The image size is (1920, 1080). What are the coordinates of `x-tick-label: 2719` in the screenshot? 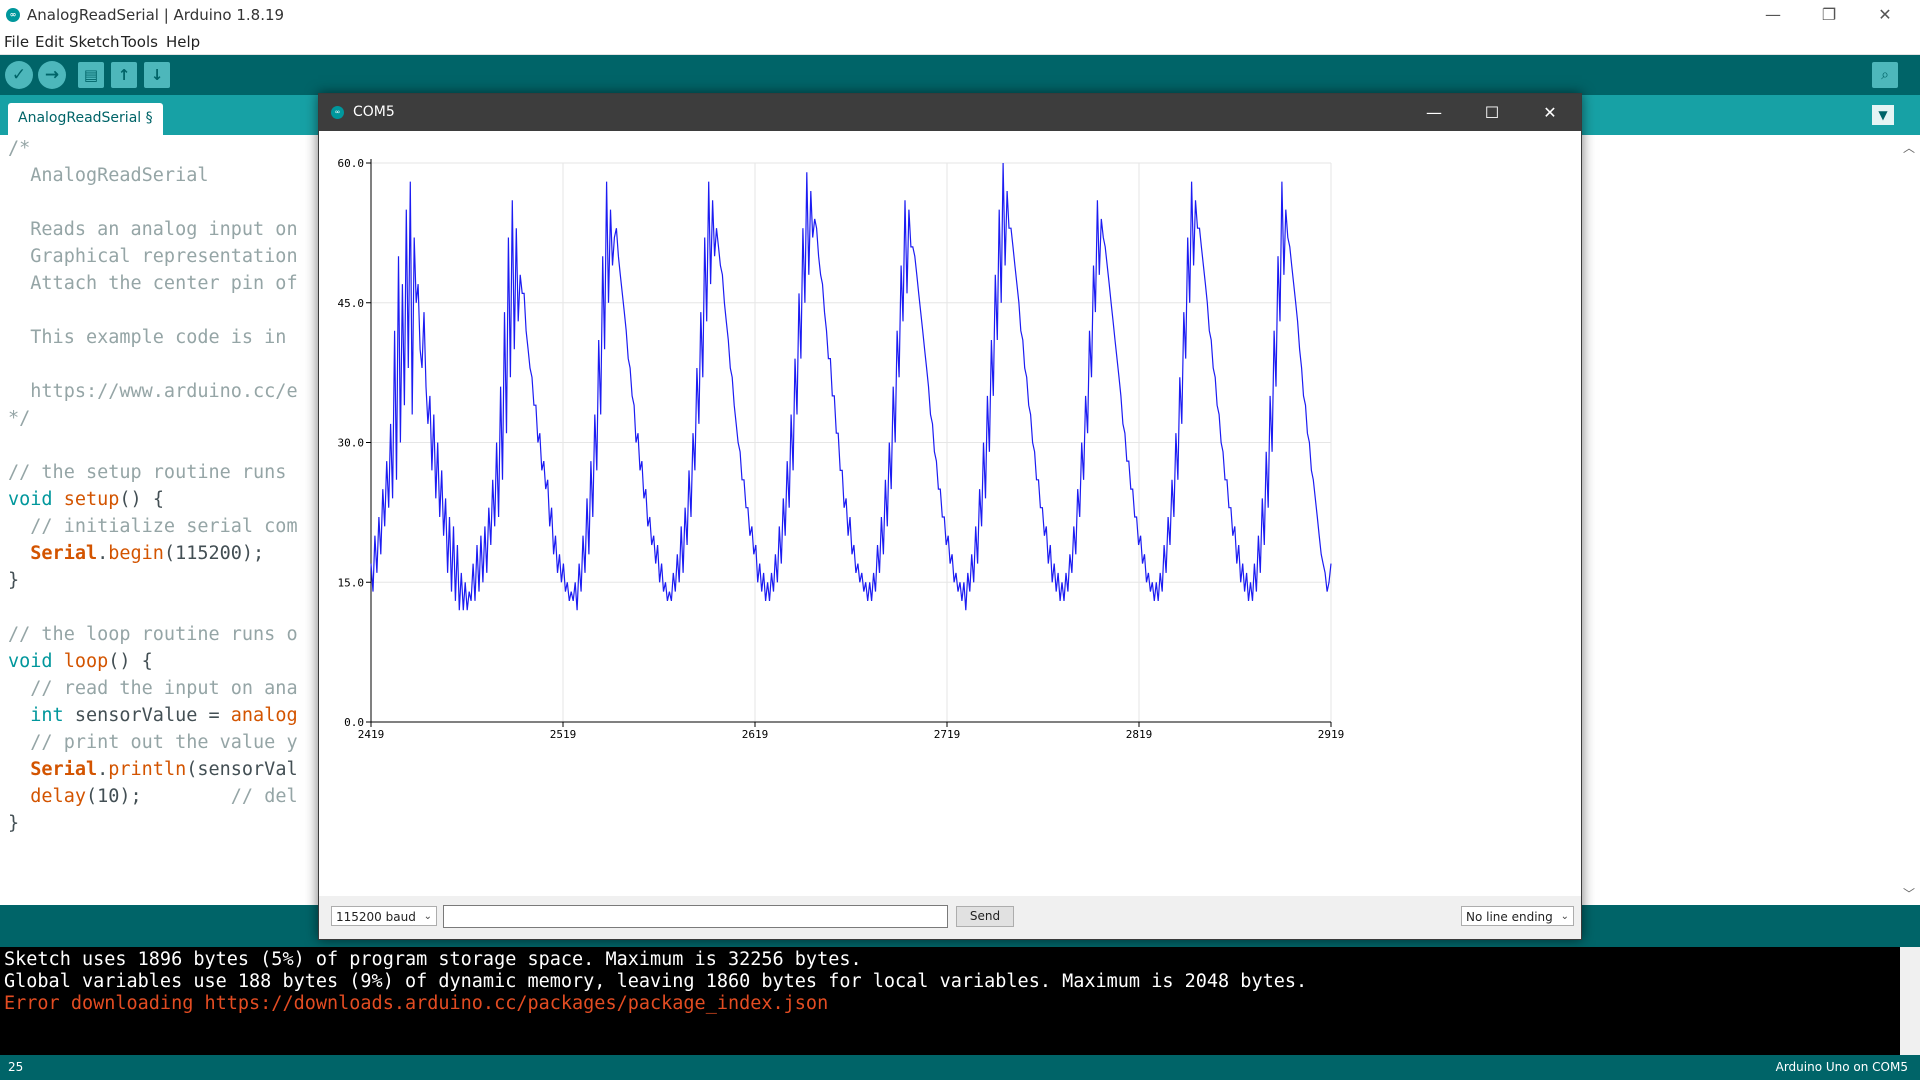 It's located at (947, 734).